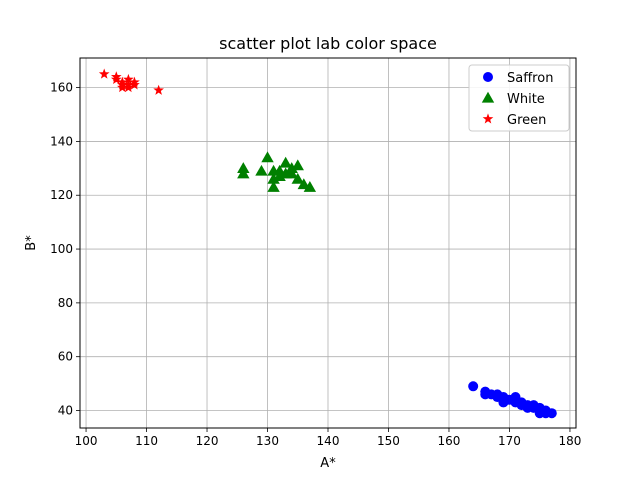 Image resolution: width=640 pixels, height=480 pixels. Describe the element at coordinates (388, 441) in the screenshot. I see `x-tick-label: 150` at that location.